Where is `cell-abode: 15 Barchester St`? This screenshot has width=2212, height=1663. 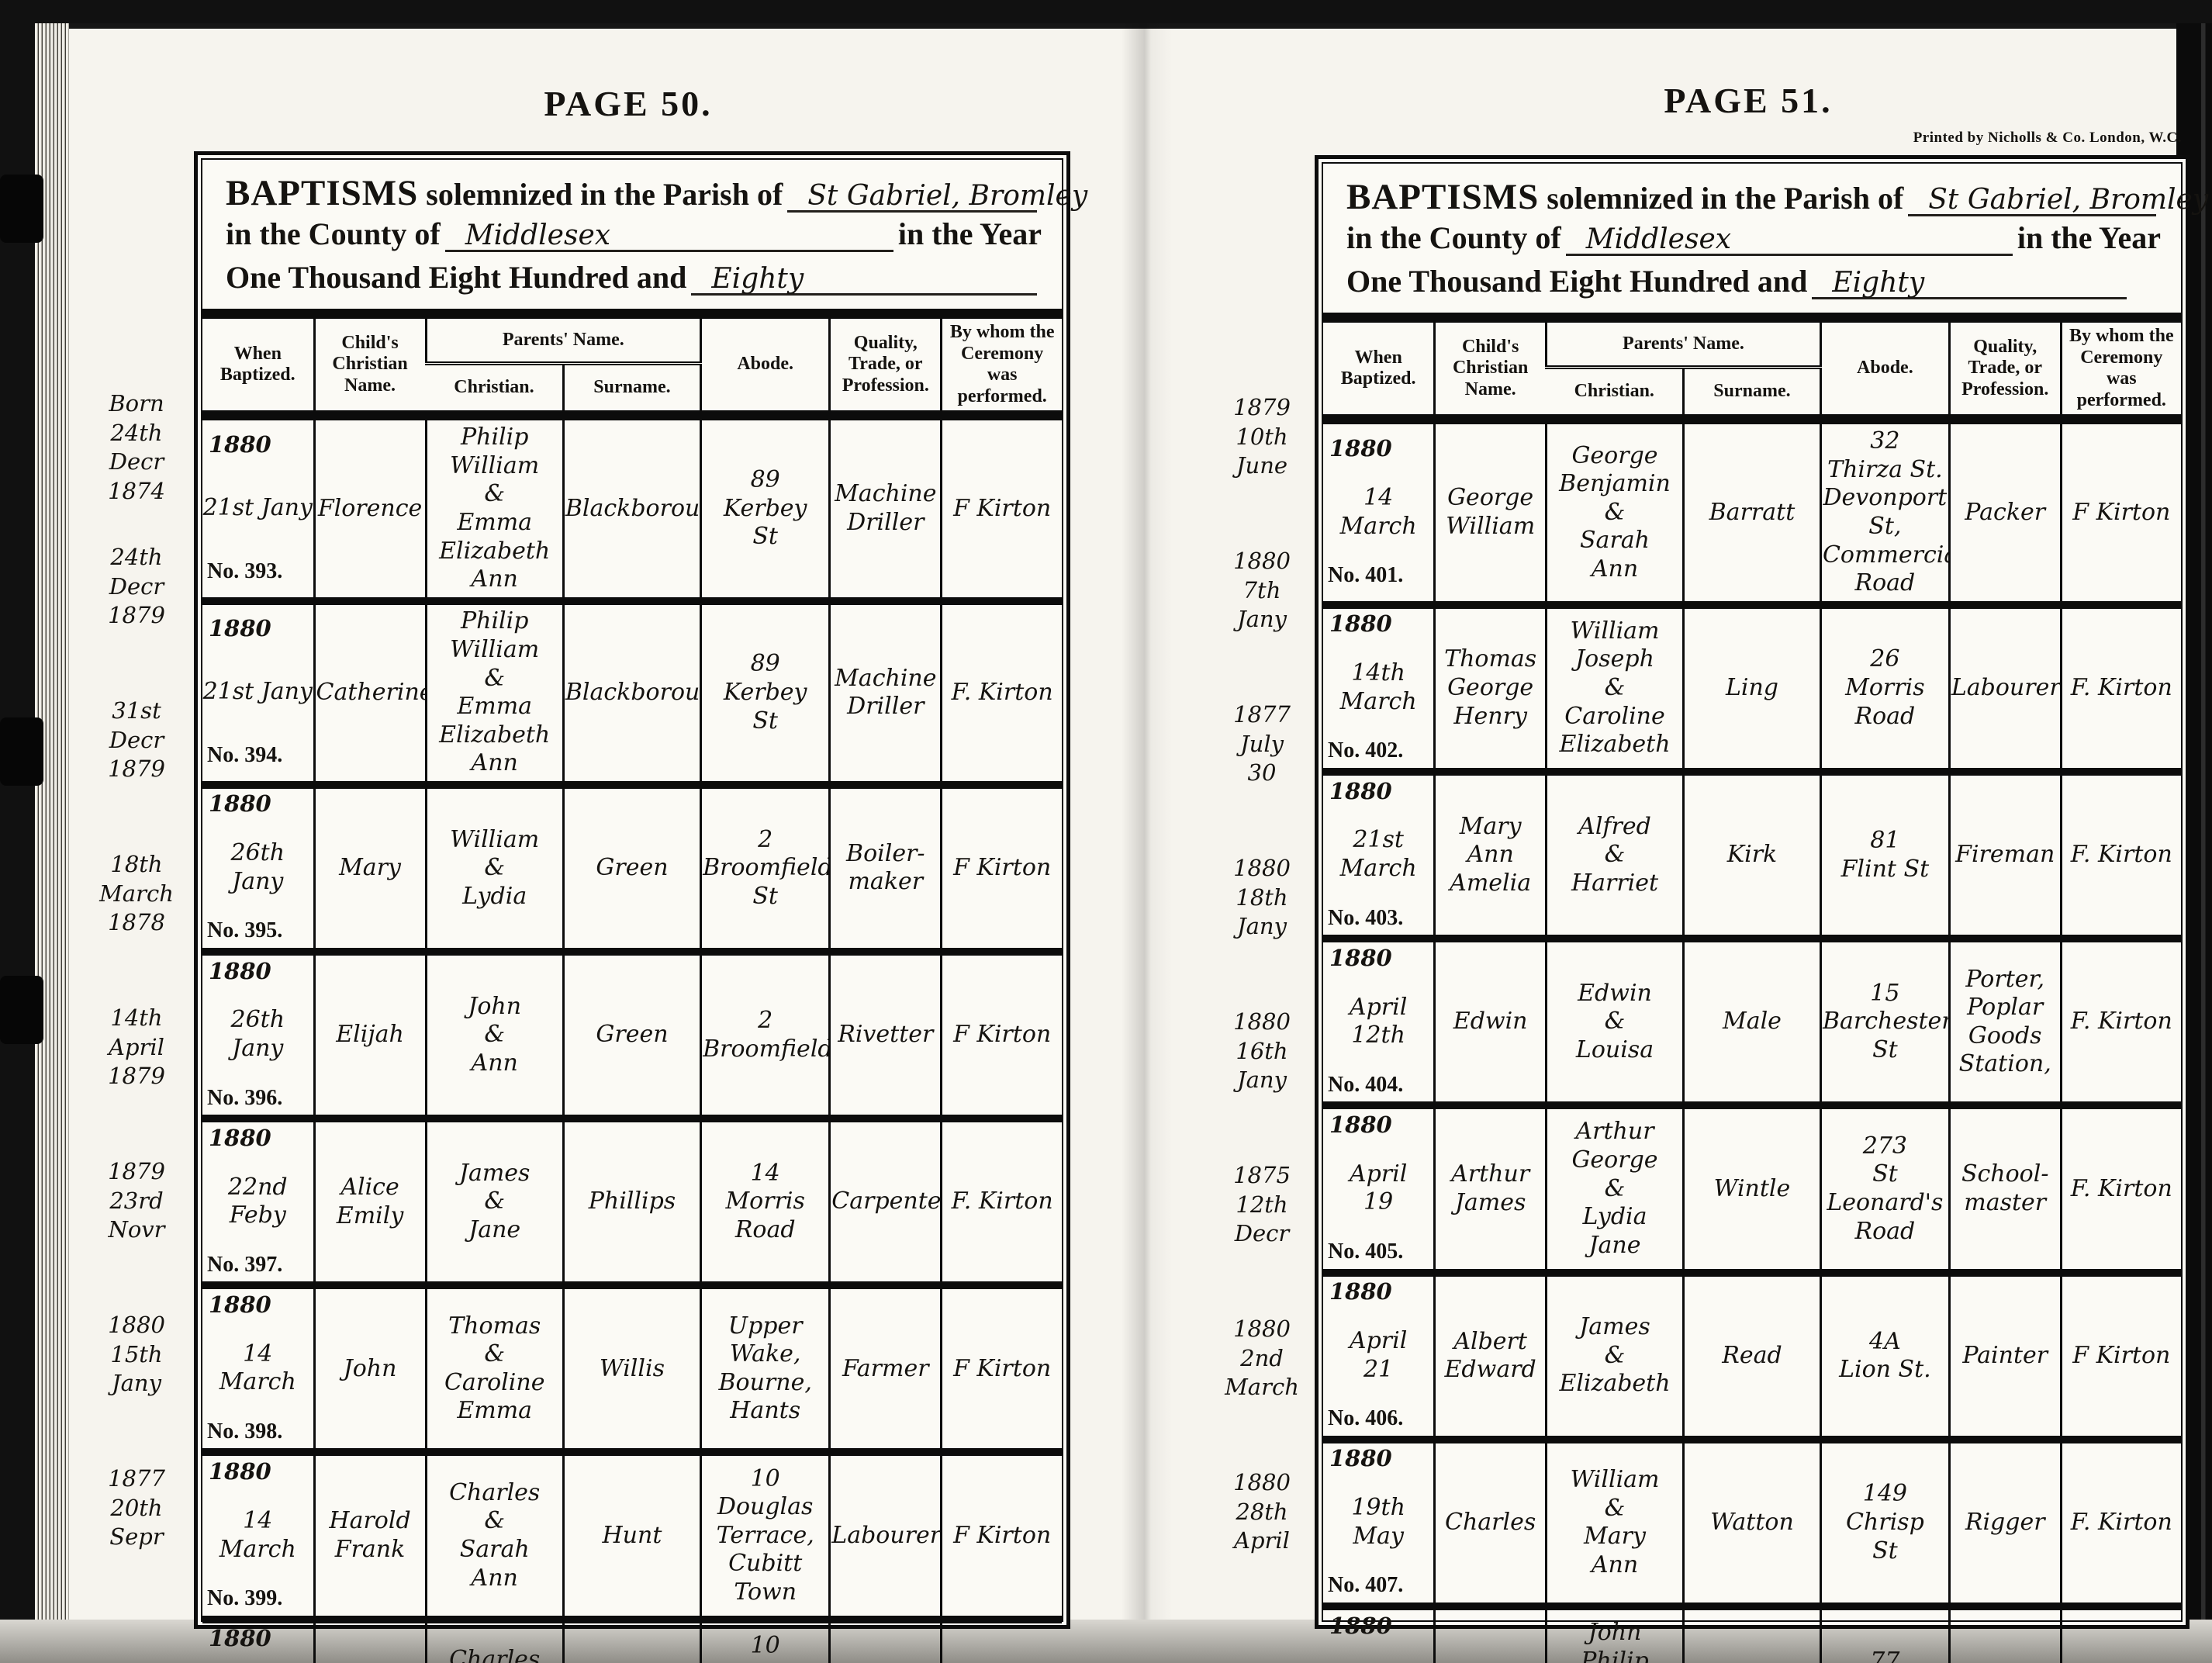
cell-abode: 15 Barchester St is located at coordinates (1884, 1023).